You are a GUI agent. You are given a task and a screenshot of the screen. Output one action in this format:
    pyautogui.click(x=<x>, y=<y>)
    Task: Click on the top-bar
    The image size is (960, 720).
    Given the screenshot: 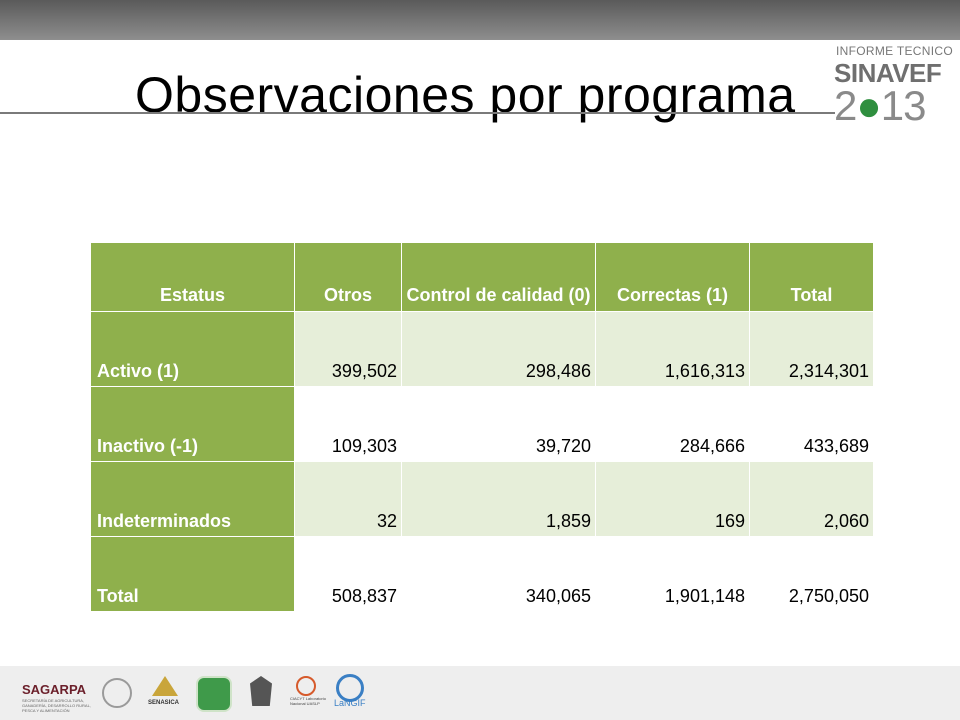 What is the action you would take?
    pyautogui.click(x=480, y=20)
    